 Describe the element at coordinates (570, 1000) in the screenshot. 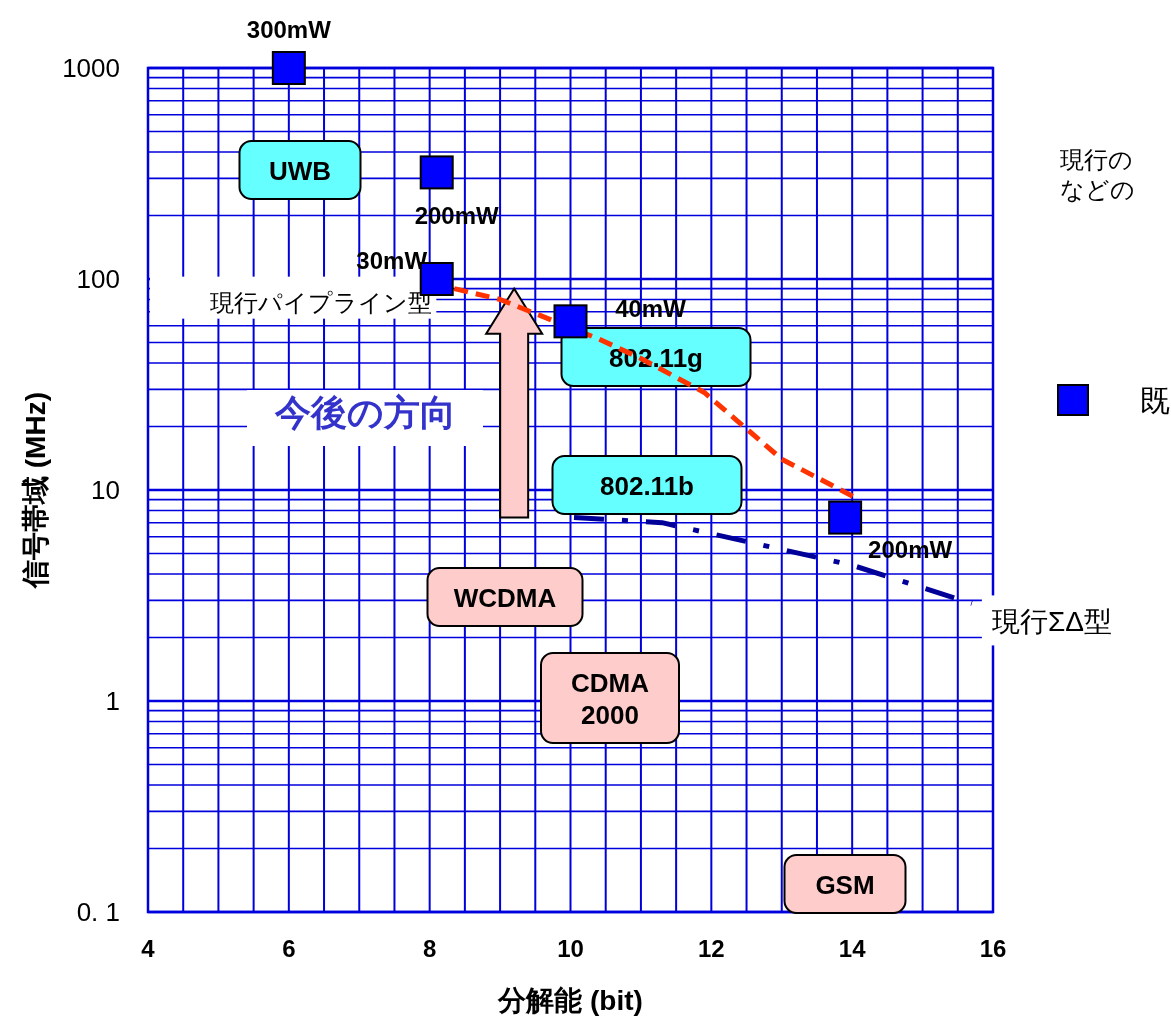

I see `x-axis-title: 分解能 (bit)` at that location.